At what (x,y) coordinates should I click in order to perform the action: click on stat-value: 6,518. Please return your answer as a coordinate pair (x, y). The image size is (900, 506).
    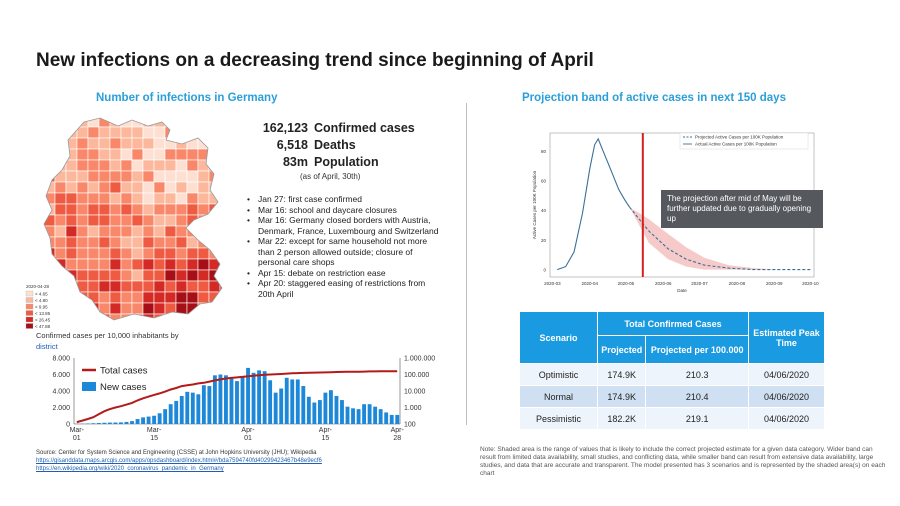
    Looking at the image, I should click on (292, 145).